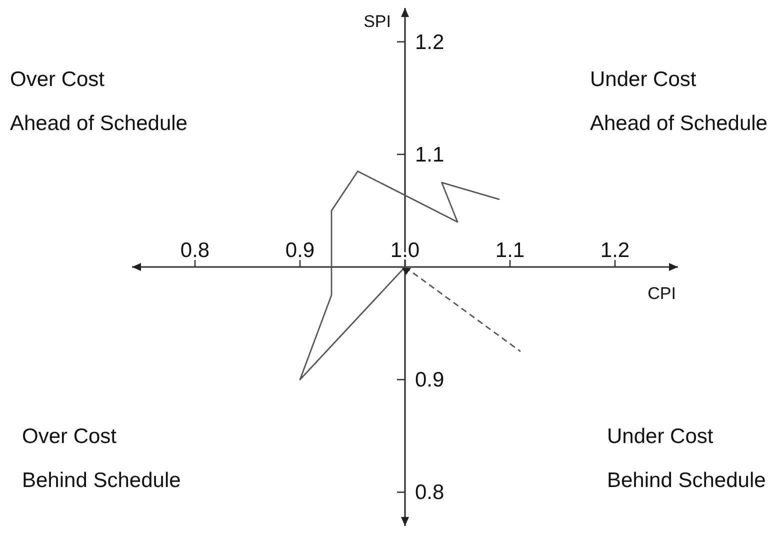 This screenshot has height=535, width=776. What do you see at coordinates (429, 380) in the screenshot?
I see `y-tick-label: 0.9` at bounding box center [429, 380].